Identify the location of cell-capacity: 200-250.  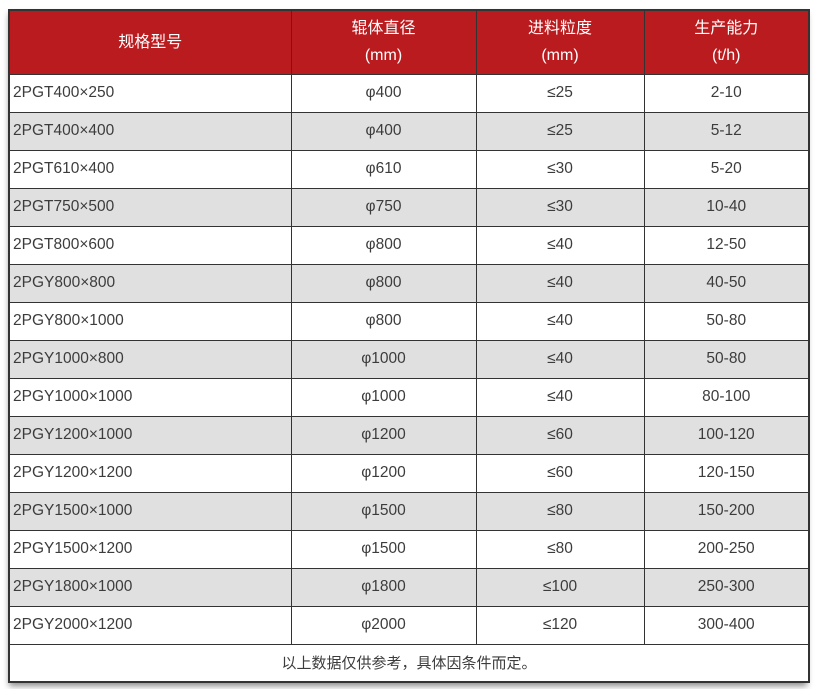
(726, 549).